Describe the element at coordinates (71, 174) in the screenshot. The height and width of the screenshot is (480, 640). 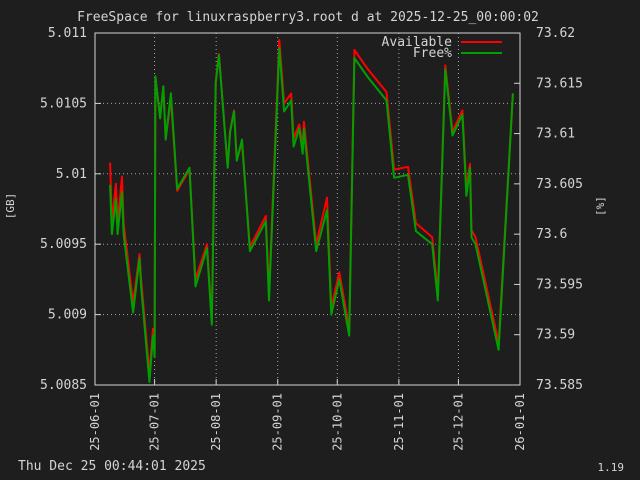
I see `y-tick-label: 5.01` at that location.